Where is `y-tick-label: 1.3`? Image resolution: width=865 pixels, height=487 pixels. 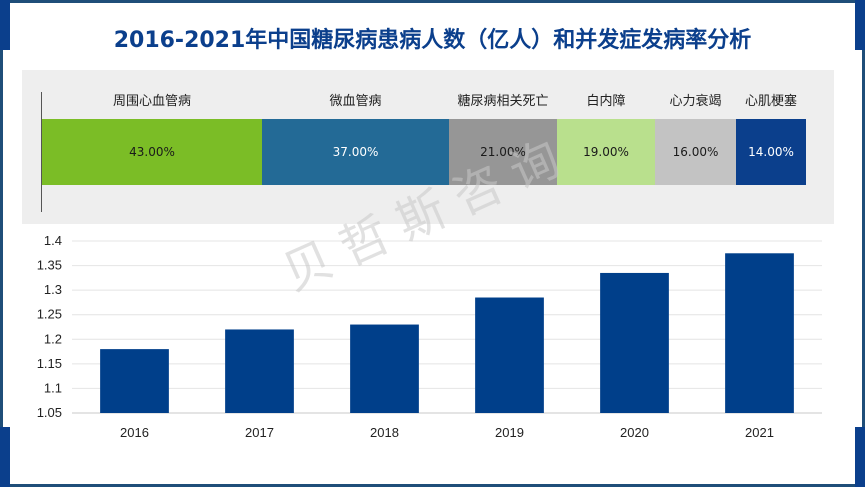
y-tick-label: 1.3 is located at coordinates (53, 289).